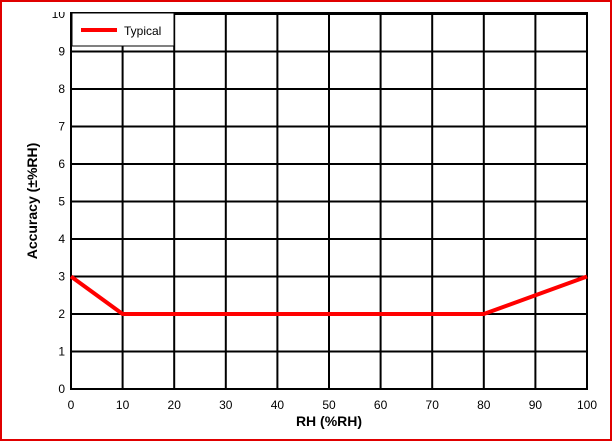  What do you see at coordinates (536, 405) in the screenshot?
I see `x-tick-label: 90` at bounding box center [536, 405].